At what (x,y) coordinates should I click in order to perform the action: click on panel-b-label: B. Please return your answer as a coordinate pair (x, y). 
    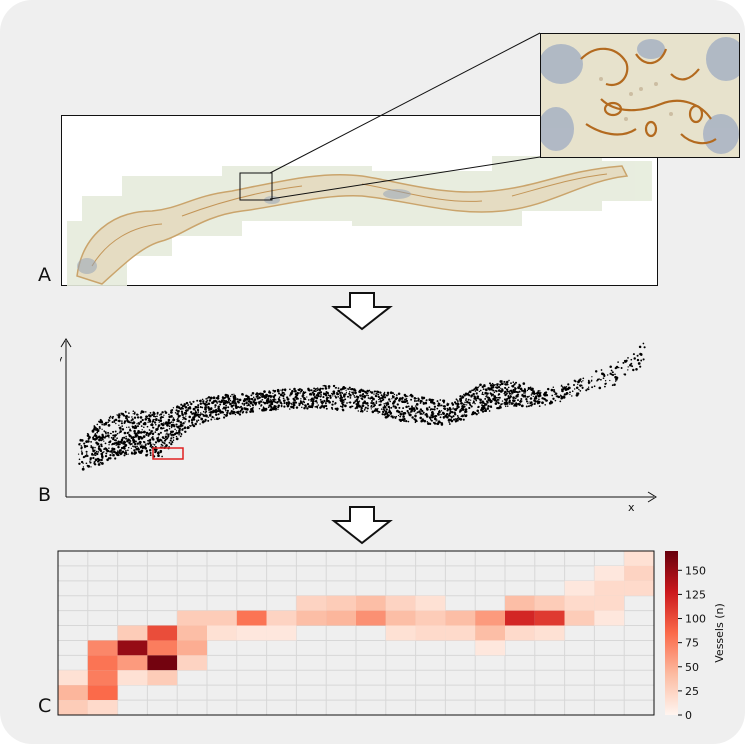
    Looking at the image, I should click on (45, 495).